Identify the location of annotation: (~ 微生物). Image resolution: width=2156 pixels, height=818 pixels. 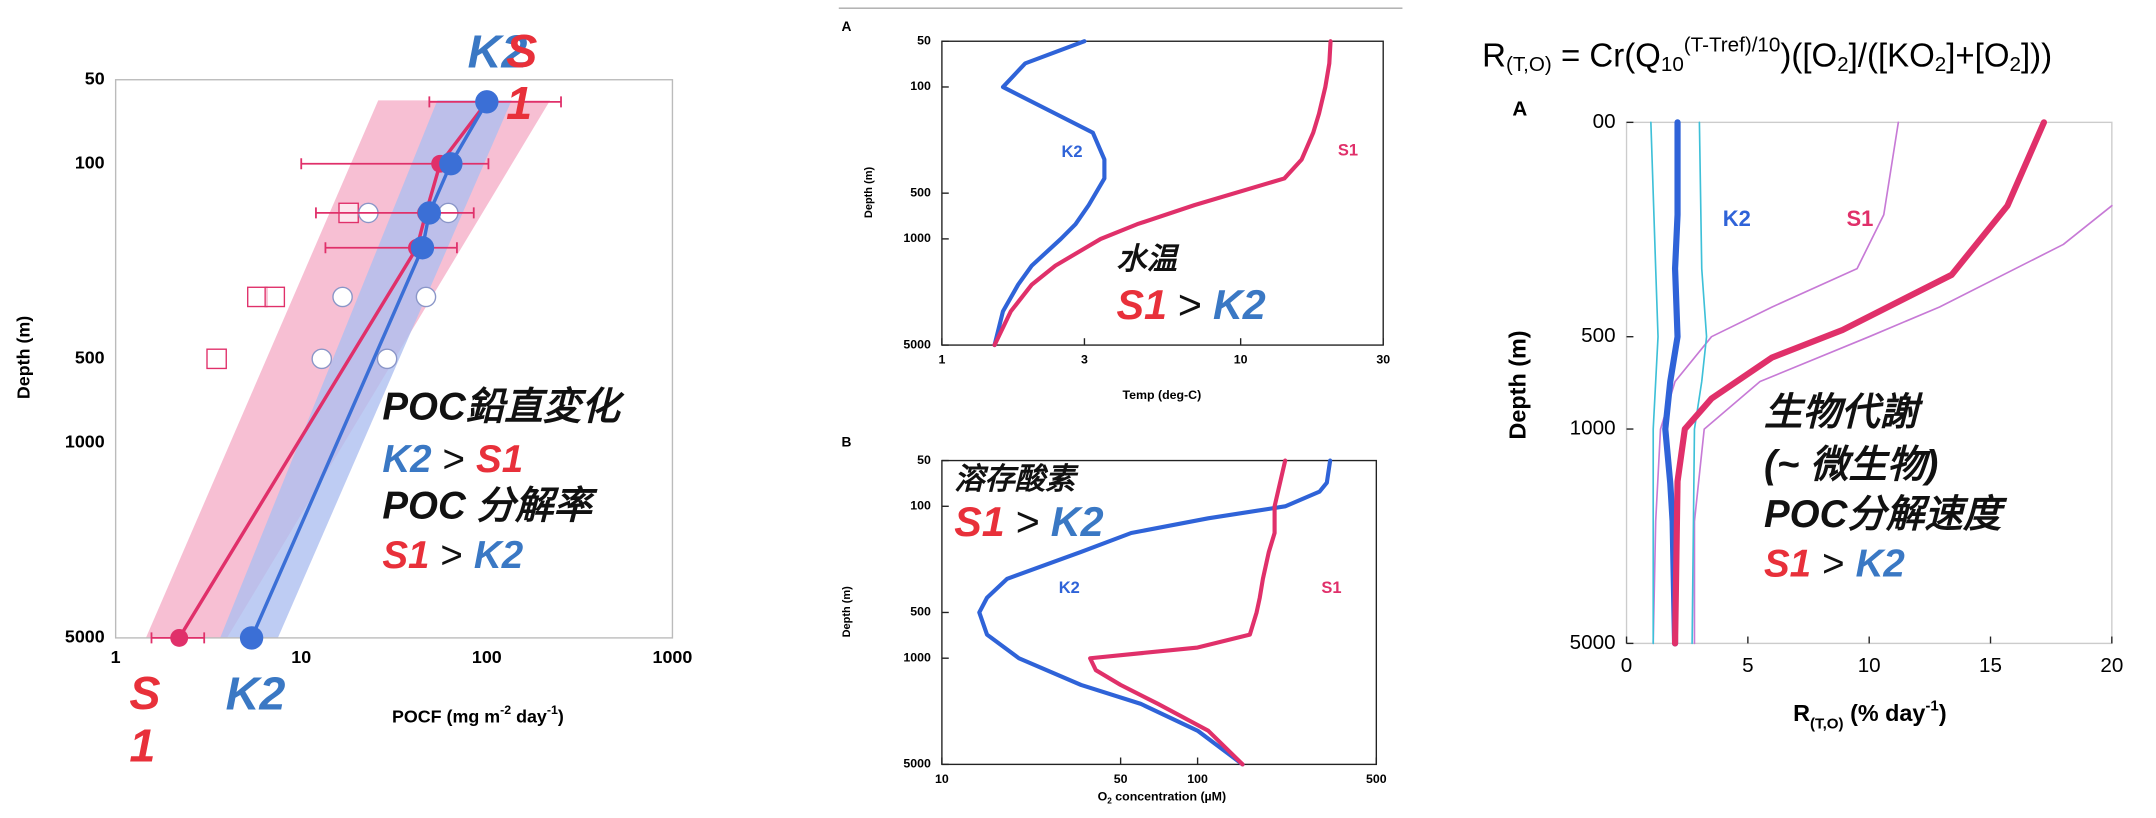
(1851, 465).